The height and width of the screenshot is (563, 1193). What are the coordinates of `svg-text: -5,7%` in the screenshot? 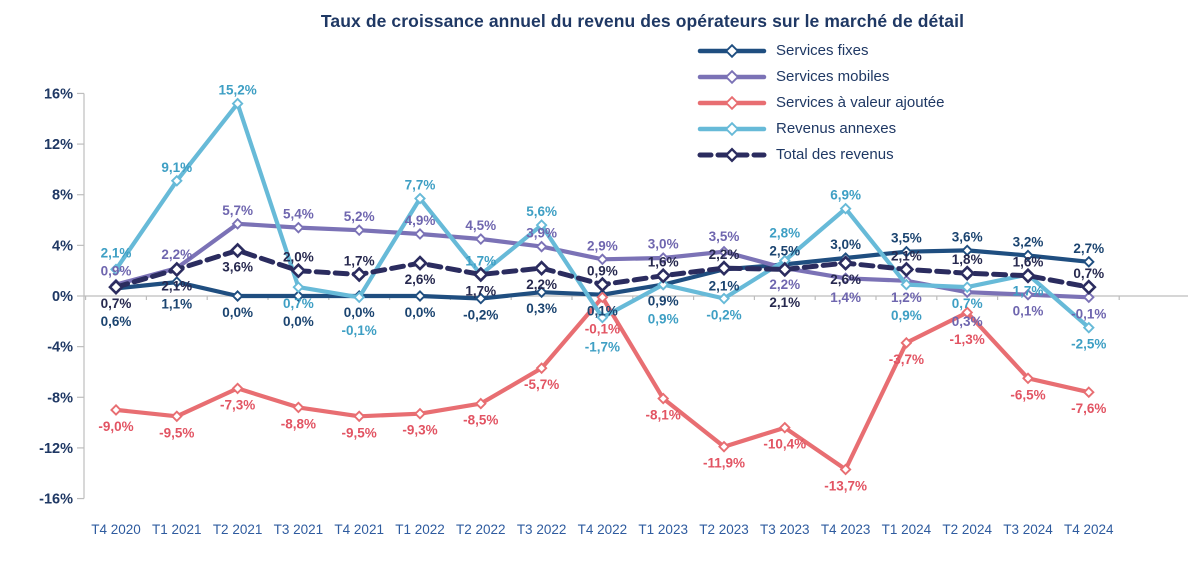 It's located at (541, 384).